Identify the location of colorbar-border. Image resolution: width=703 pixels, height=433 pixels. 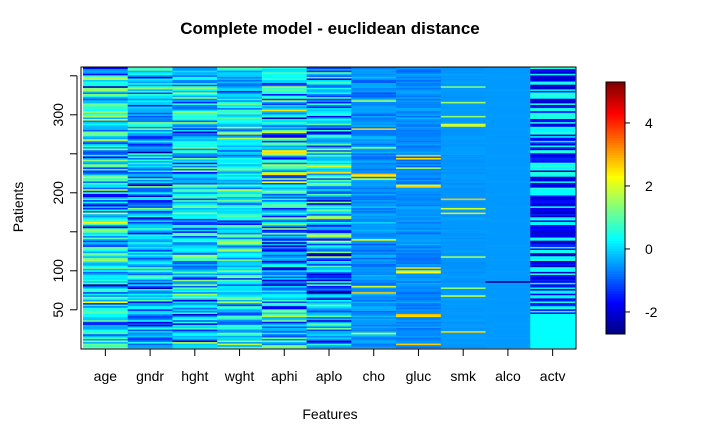
(615, 208).